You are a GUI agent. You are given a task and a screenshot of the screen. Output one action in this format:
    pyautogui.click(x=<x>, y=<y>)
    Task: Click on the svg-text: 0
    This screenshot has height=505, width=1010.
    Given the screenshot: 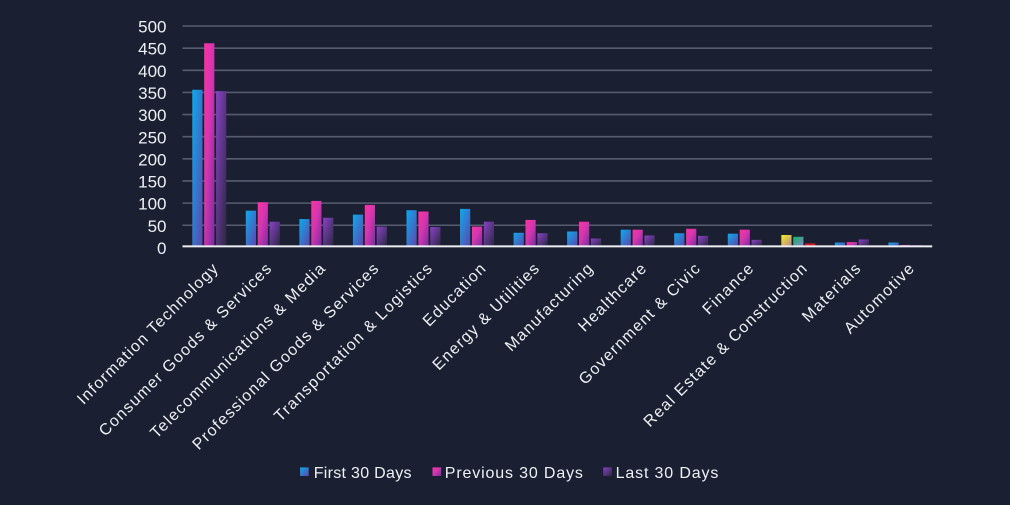 What is the action you would take?
    pyautogui.click(x=161, y=248)
    